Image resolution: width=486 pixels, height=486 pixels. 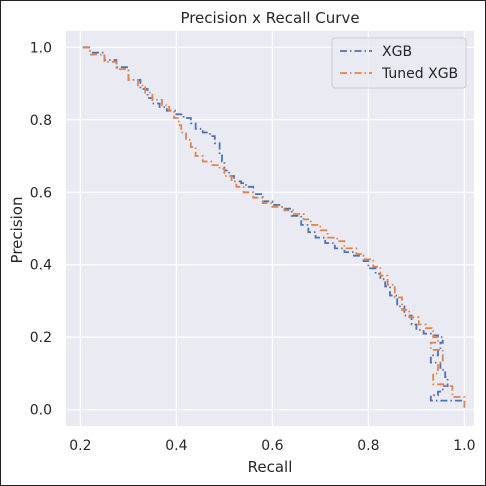 I want to click on legend-label-tuned-xgb: Tuned XGB, so click(x=419, y=74).